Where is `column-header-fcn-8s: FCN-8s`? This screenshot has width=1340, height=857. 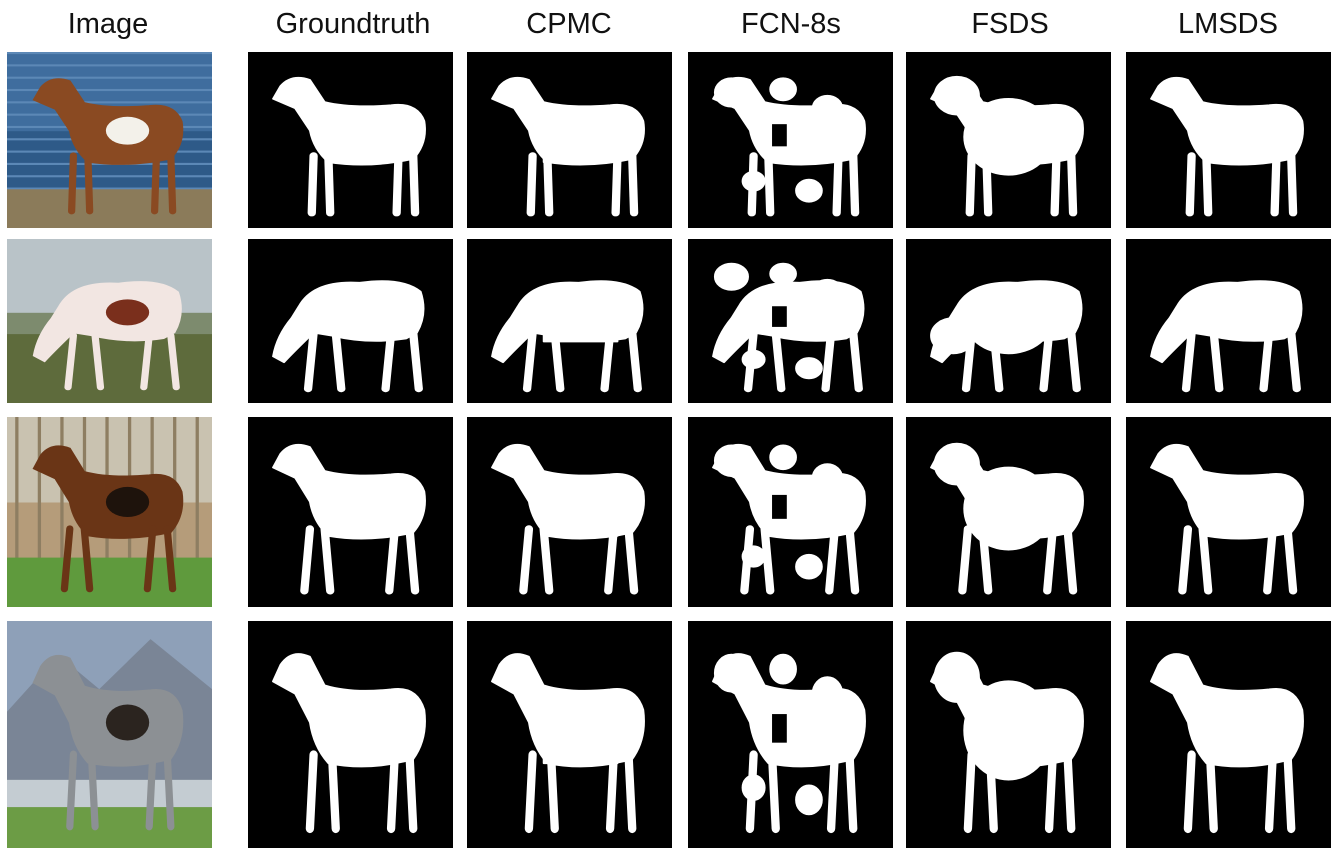
column-header-fcn-8s: FCN-8s is located at coordinates (791, 24).